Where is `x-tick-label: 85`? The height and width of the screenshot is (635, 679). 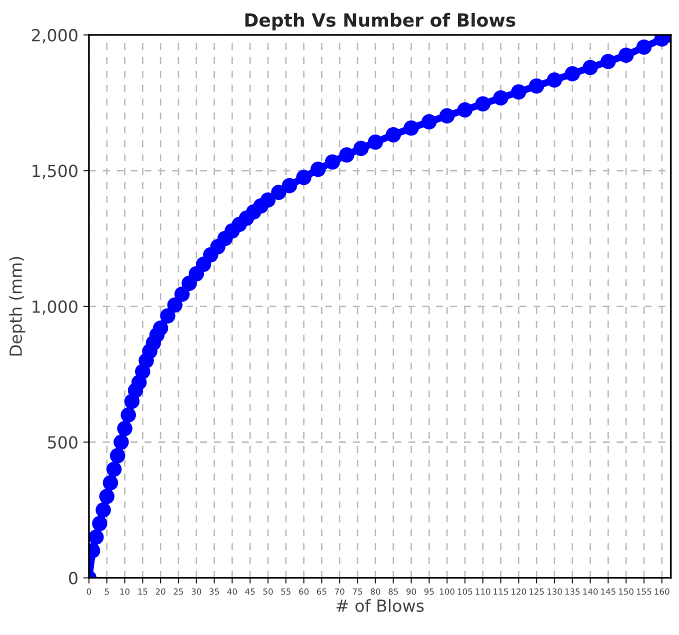
x-tick-label: 85 is located at coordinates (393, 591).